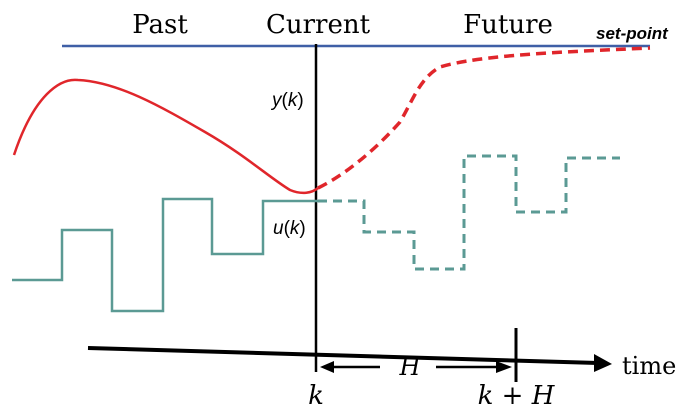 This screenshot has height=412, width=693. What do you see at coordinates (504, 367) in the screenshot?
I see `horizon-arrowhead-right` at bounding box center [504, 367].